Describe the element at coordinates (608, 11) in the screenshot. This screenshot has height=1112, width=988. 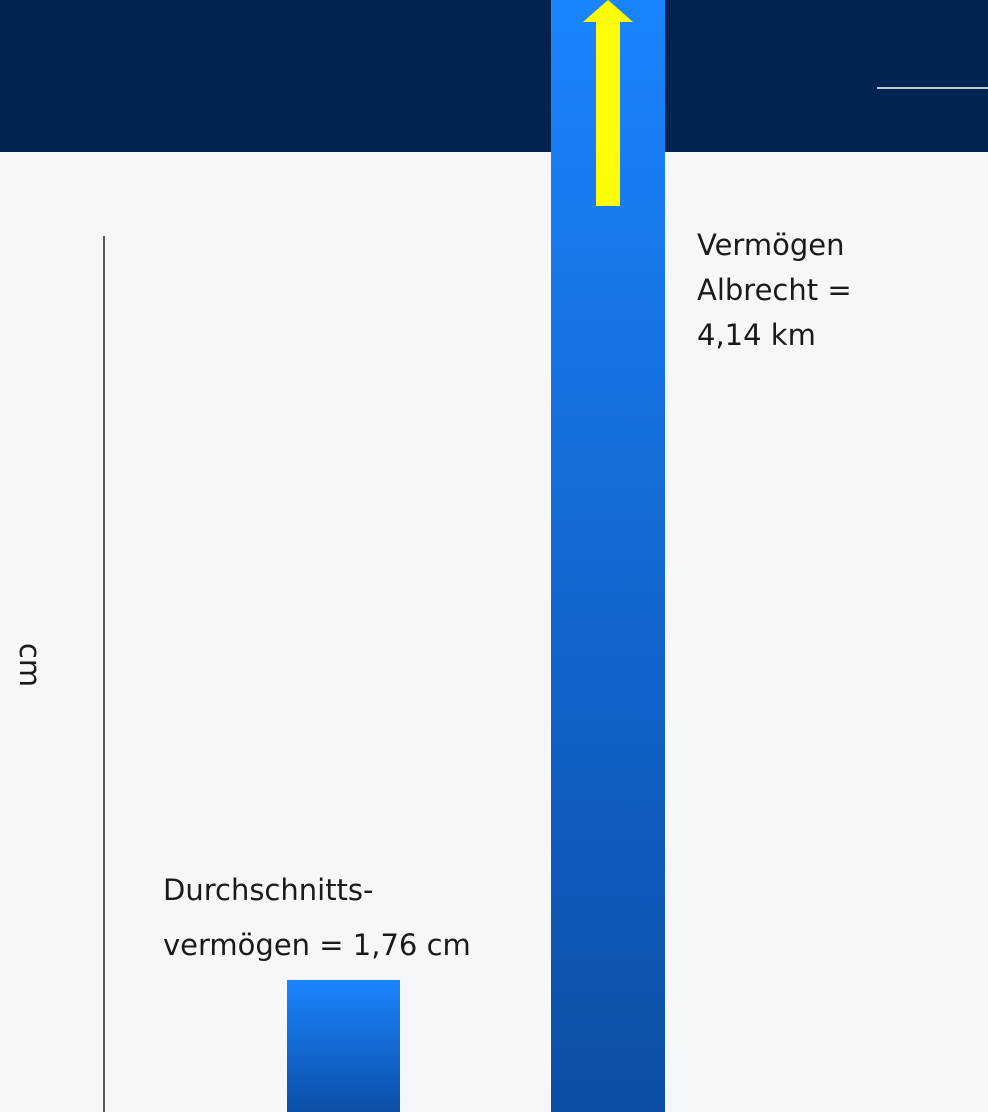
I see `arrow-head` at that location.